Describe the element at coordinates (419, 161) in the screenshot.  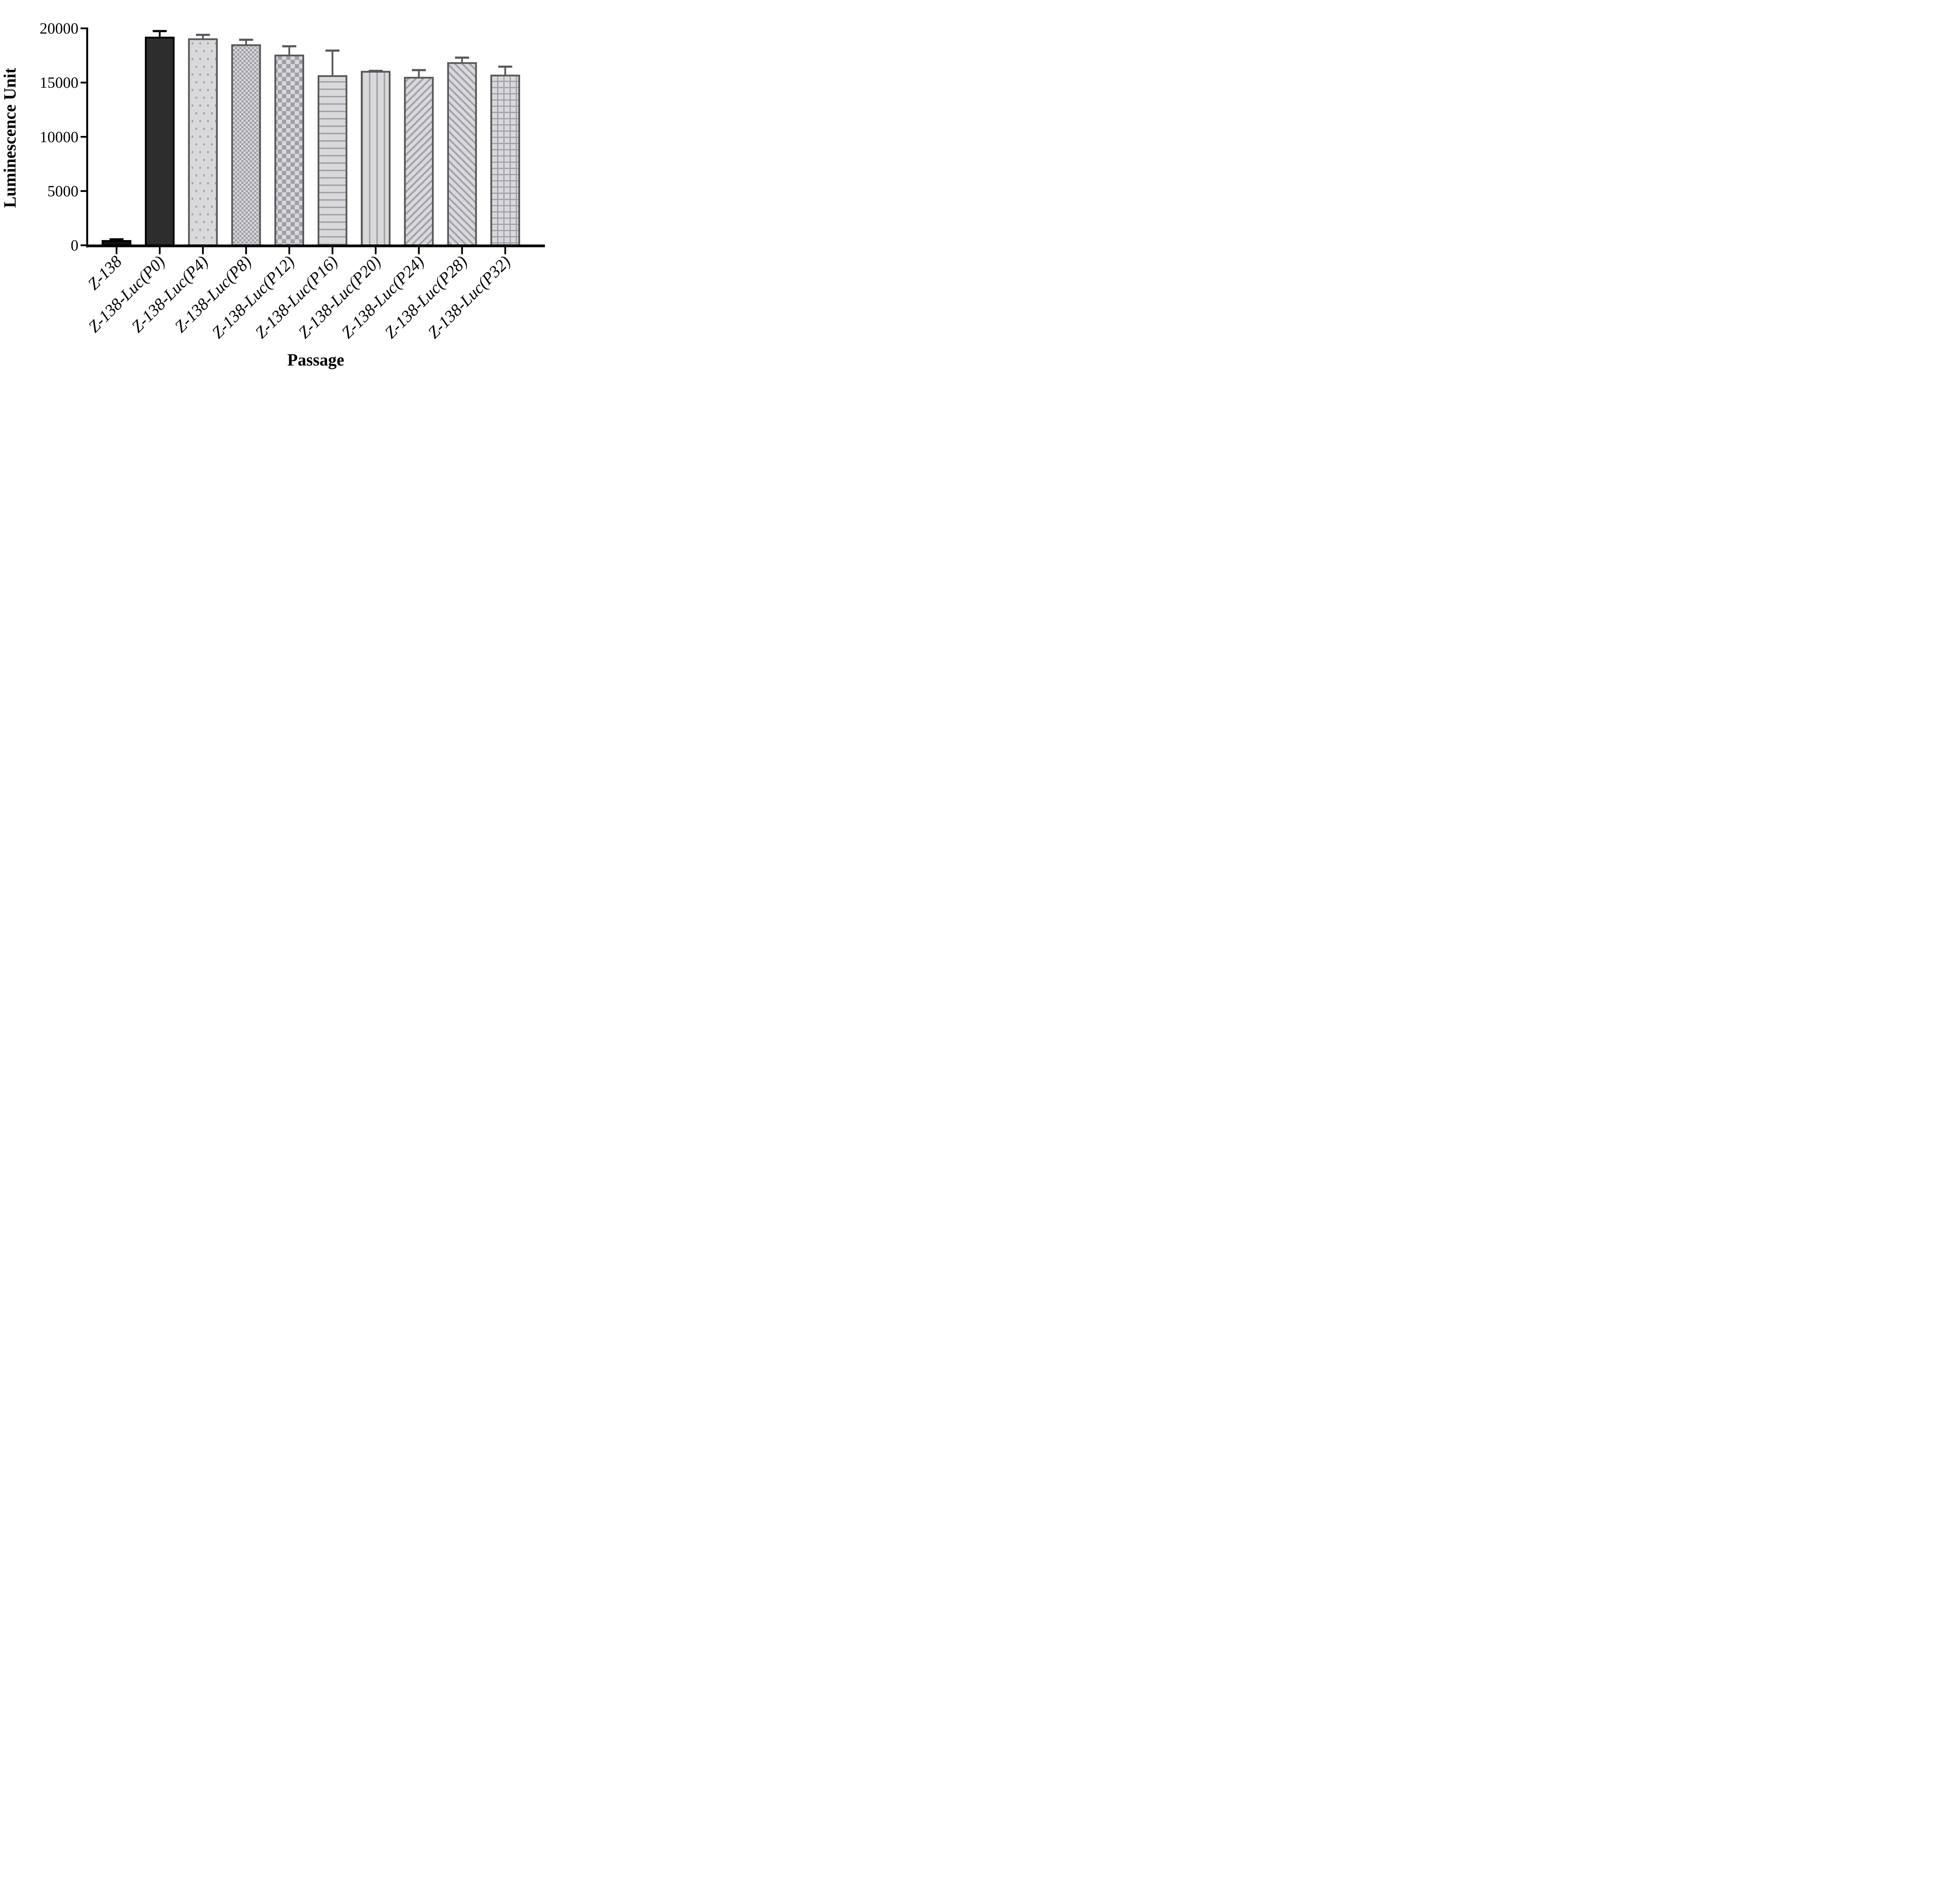
I see `bar-Z-138-Luc(P24)` at that location.